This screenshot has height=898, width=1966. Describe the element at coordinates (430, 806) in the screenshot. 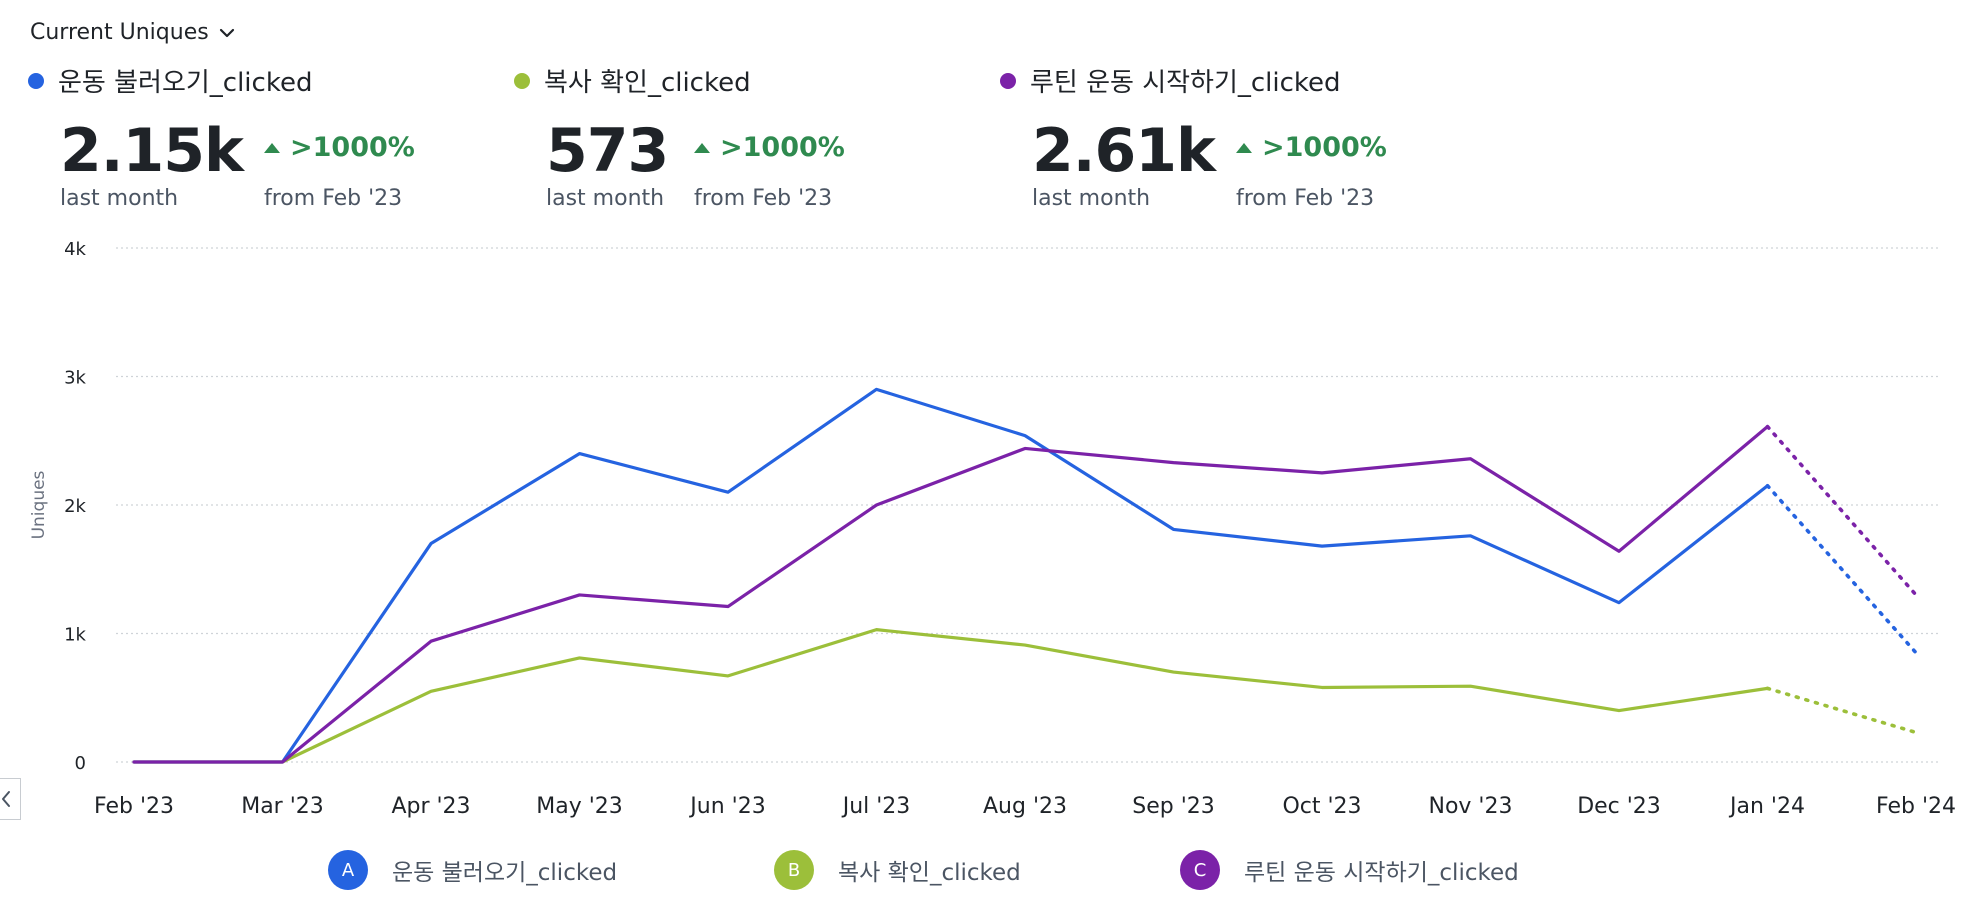

I see `x-tick-label: Apr '23` at that location.